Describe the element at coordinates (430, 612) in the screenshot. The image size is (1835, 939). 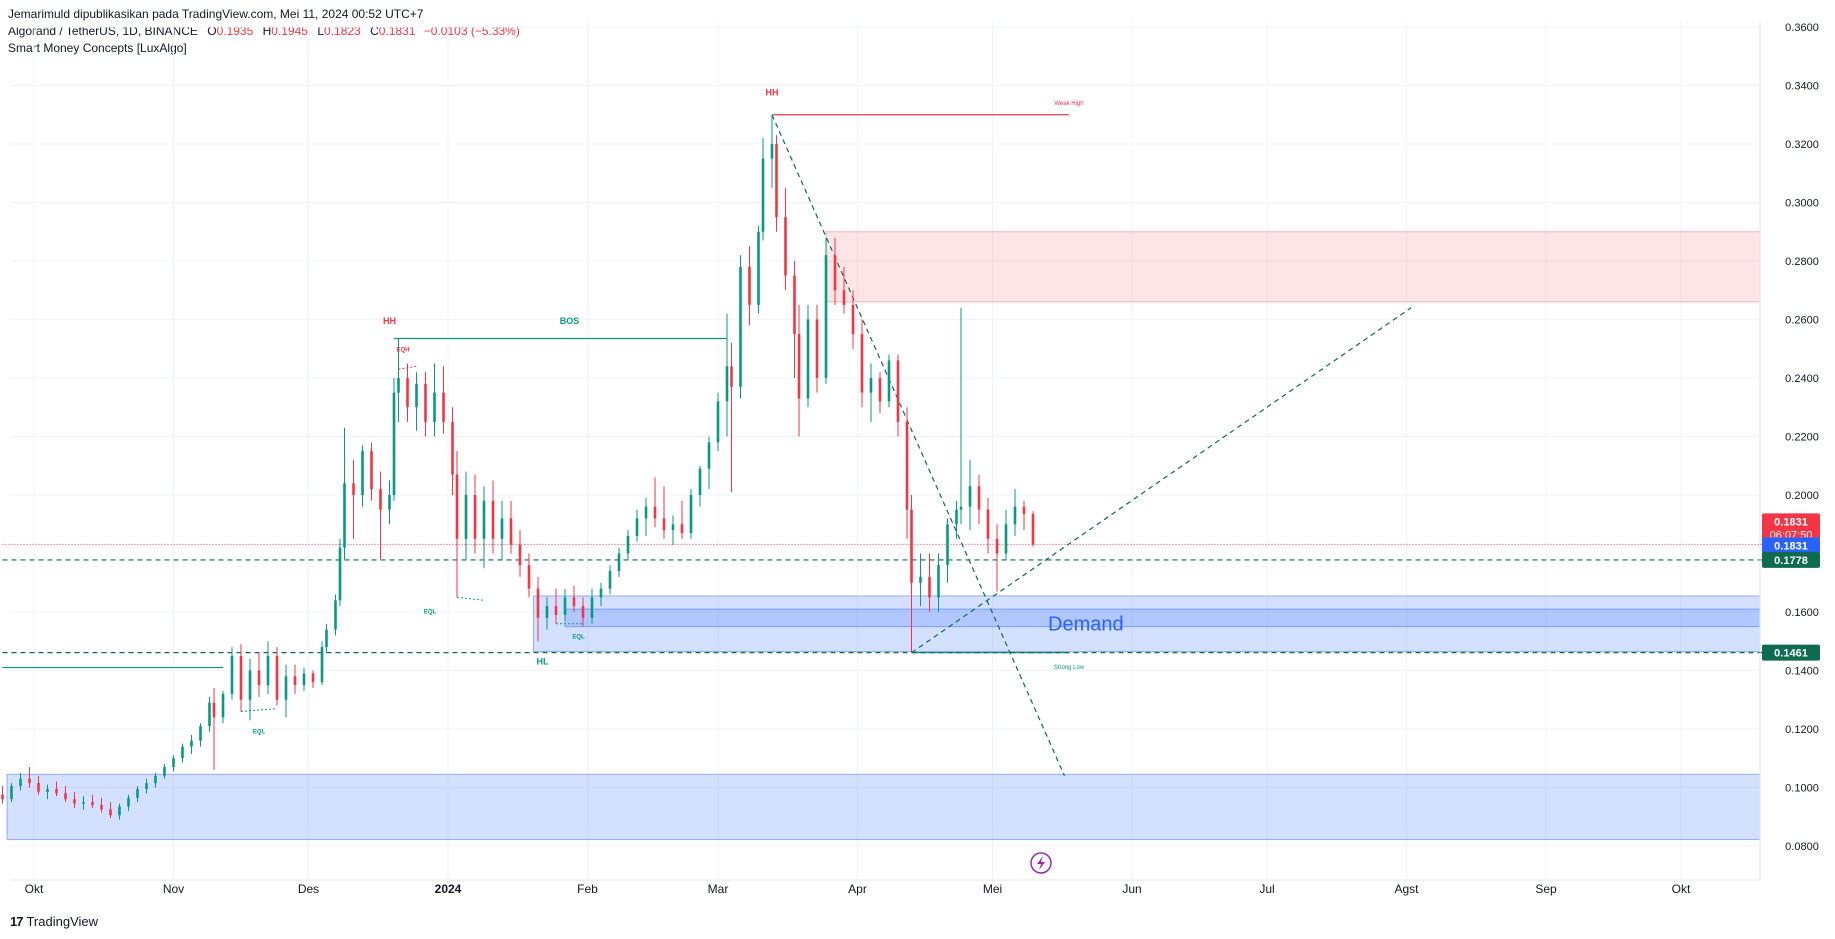
I see `structure-label: EQL` at that location.